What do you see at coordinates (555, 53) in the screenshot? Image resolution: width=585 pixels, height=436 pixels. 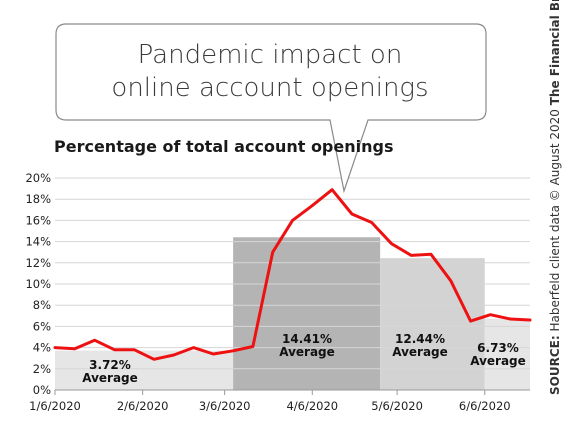 I see `source-brand: The Financial Brand` at bounding box center [555, 53].